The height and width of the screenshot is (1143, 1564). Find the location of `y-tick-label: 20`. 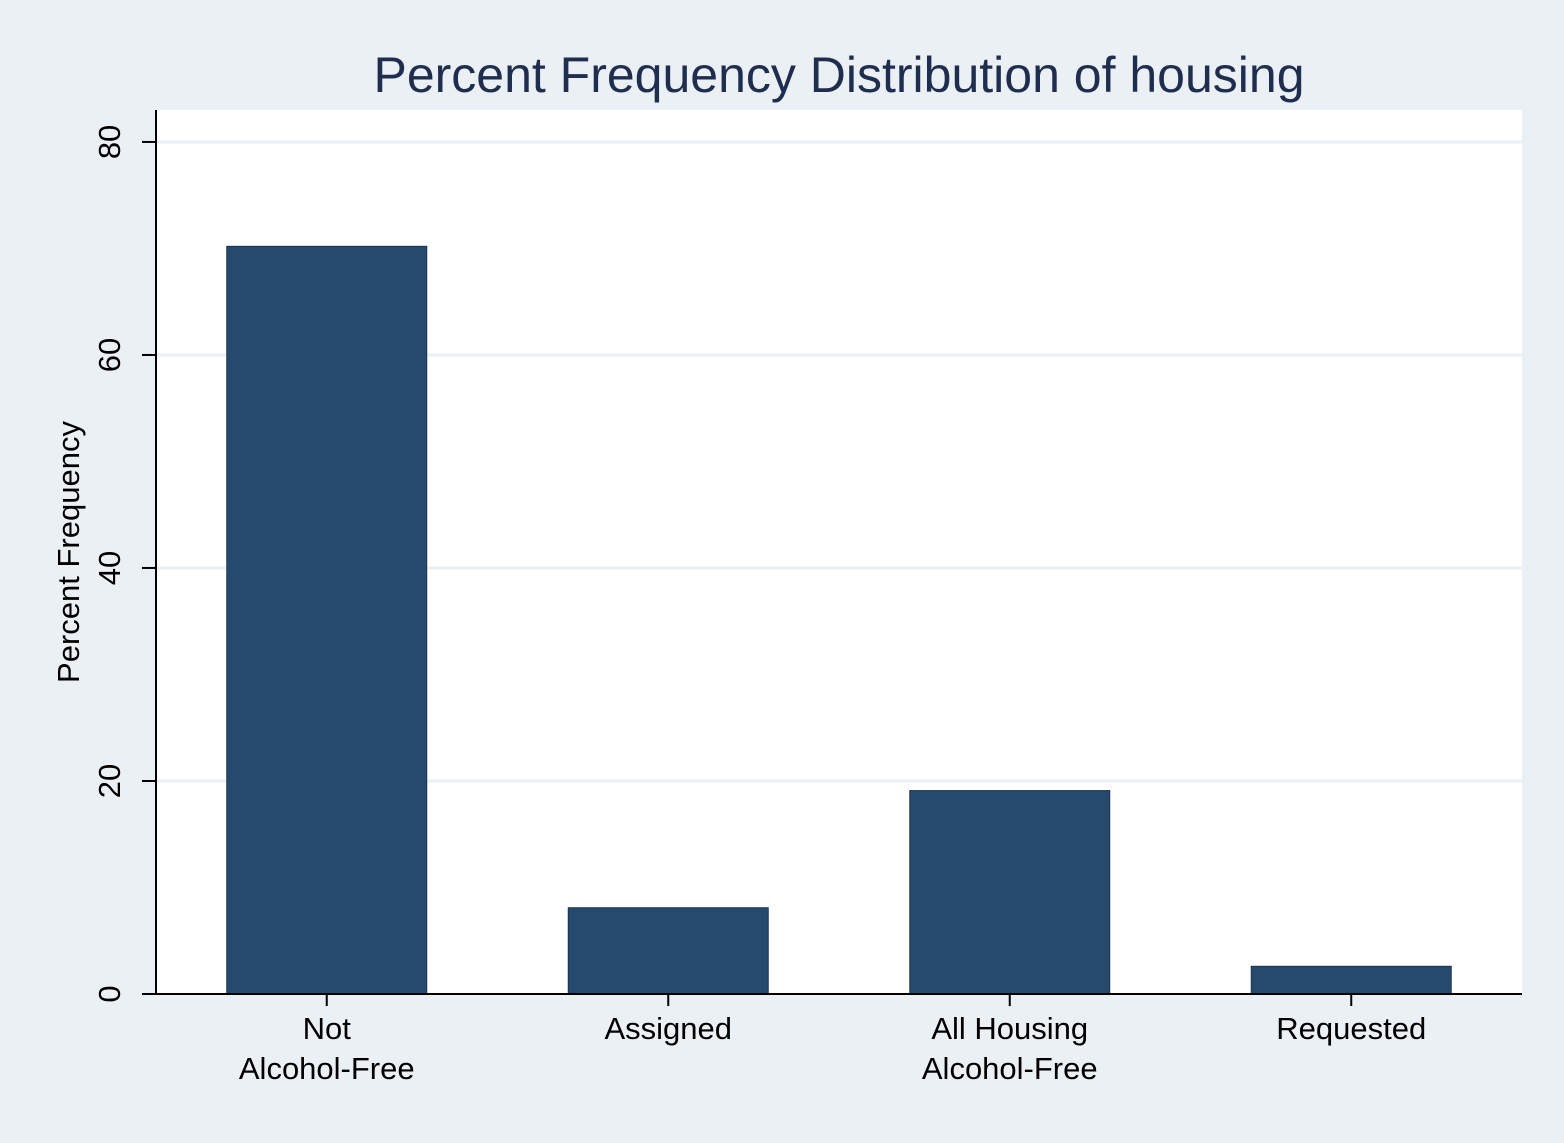

y-tick-label: 20 is located at coordinates (109, 781).